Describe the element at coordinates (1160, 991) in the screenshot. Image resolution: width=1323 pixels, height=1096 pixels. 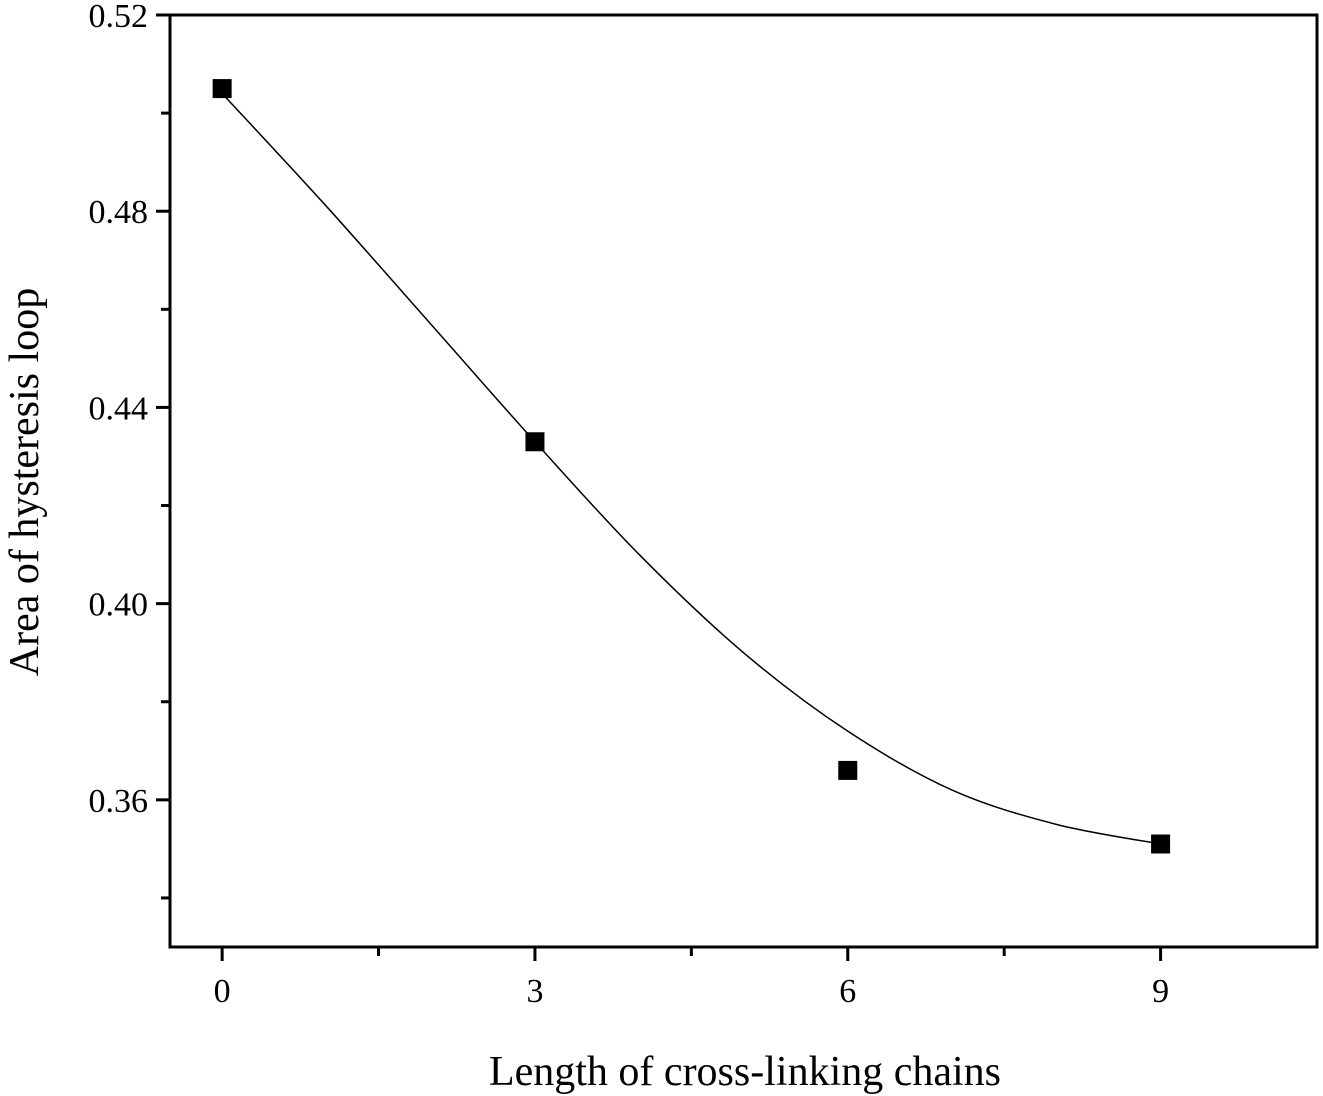
I see `x-tick-label: 9` at that location.